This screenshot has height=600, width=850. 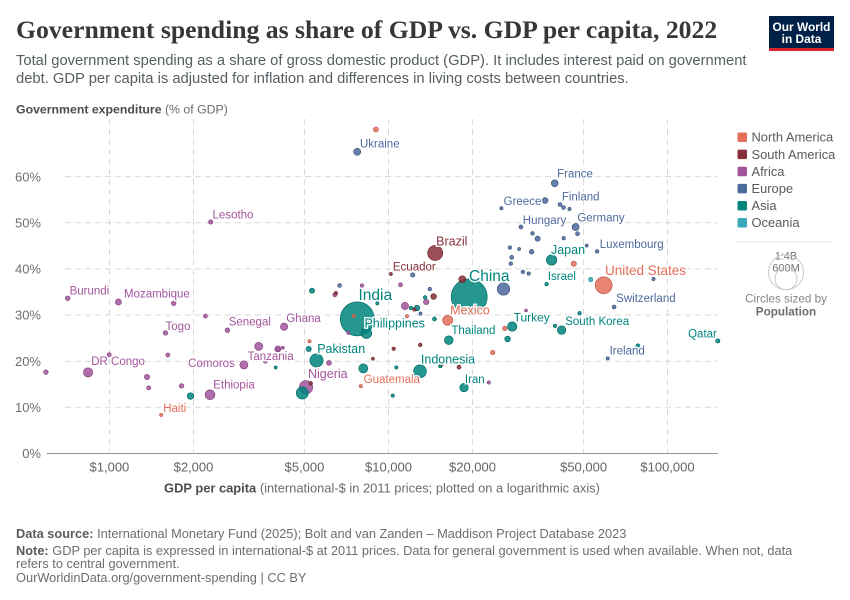 I want to click on svg-text: Mexico, so click(x=470, y=311).